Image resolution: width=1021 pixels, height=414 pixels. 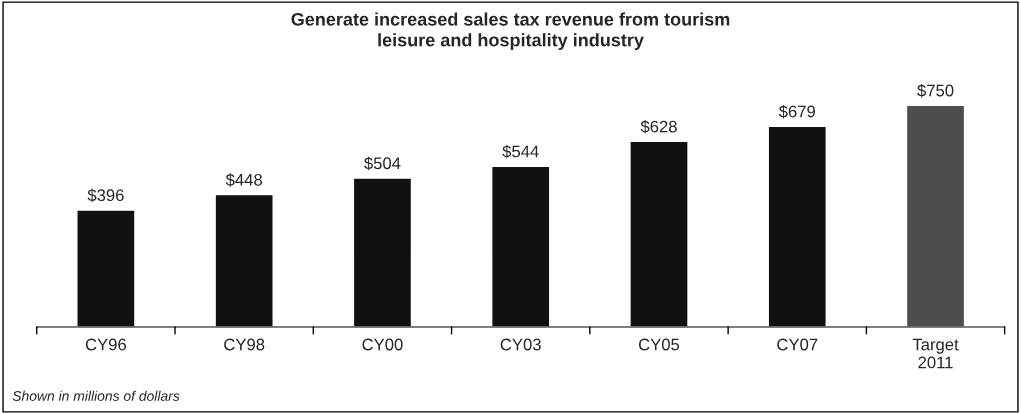 I want to click on data-label: $679, so click(x=797, y=111).